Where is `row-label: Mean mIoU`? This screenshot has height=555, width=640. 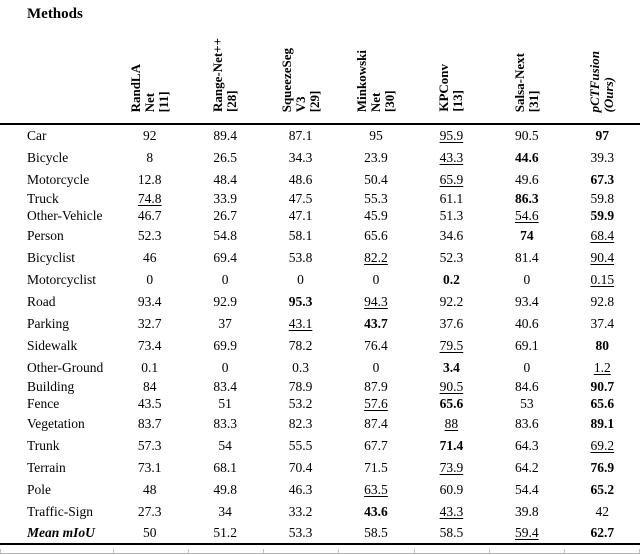 row-label: Mean mIoU is located at coordinates (56, 533).